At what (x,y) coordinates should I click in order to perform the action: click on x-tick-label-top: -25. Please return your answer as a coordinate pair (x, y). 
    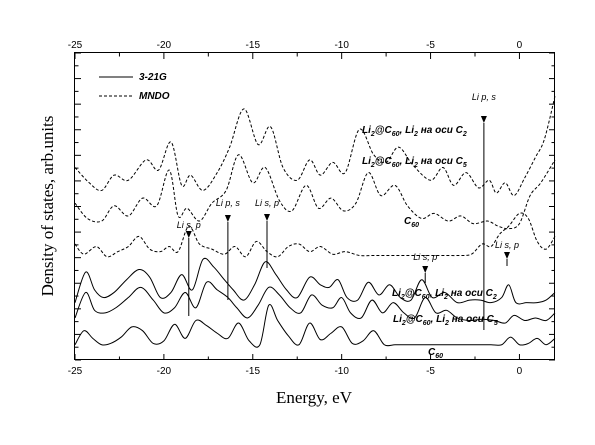
    Looking at the image, I should click on (75, 45).